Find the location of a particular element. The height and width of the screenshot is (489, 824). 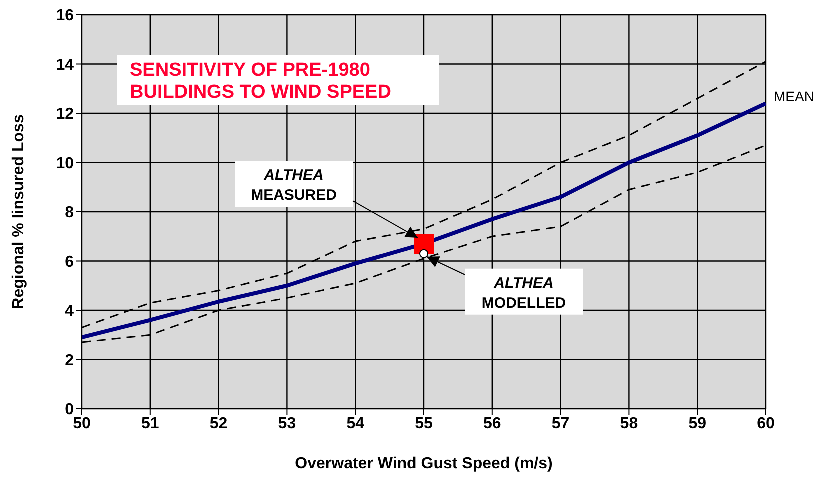

y-axis-title: Regional % Iinsured Loss is located at coordinates (19, 212).